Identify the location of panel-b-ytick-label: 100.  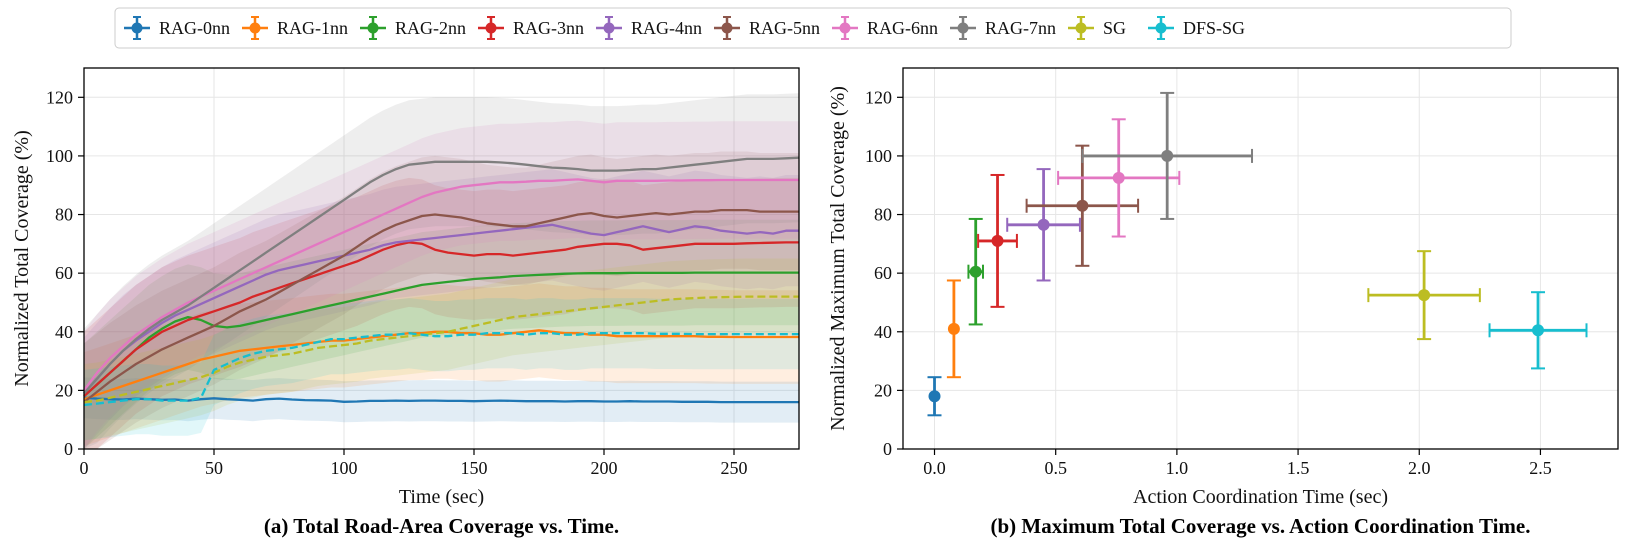
(878, 156).